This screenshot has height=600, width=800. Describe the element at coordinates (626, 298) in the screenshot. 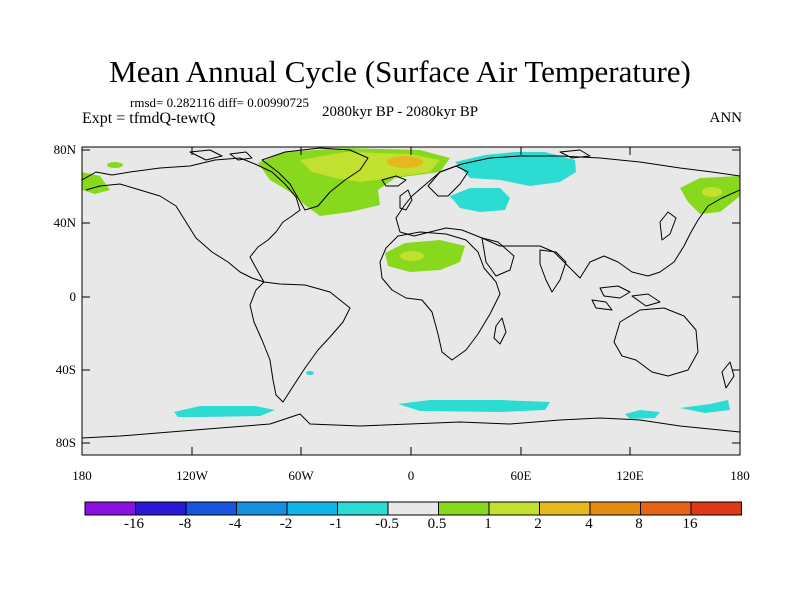

I see `southeast-asia-islands` at that location.